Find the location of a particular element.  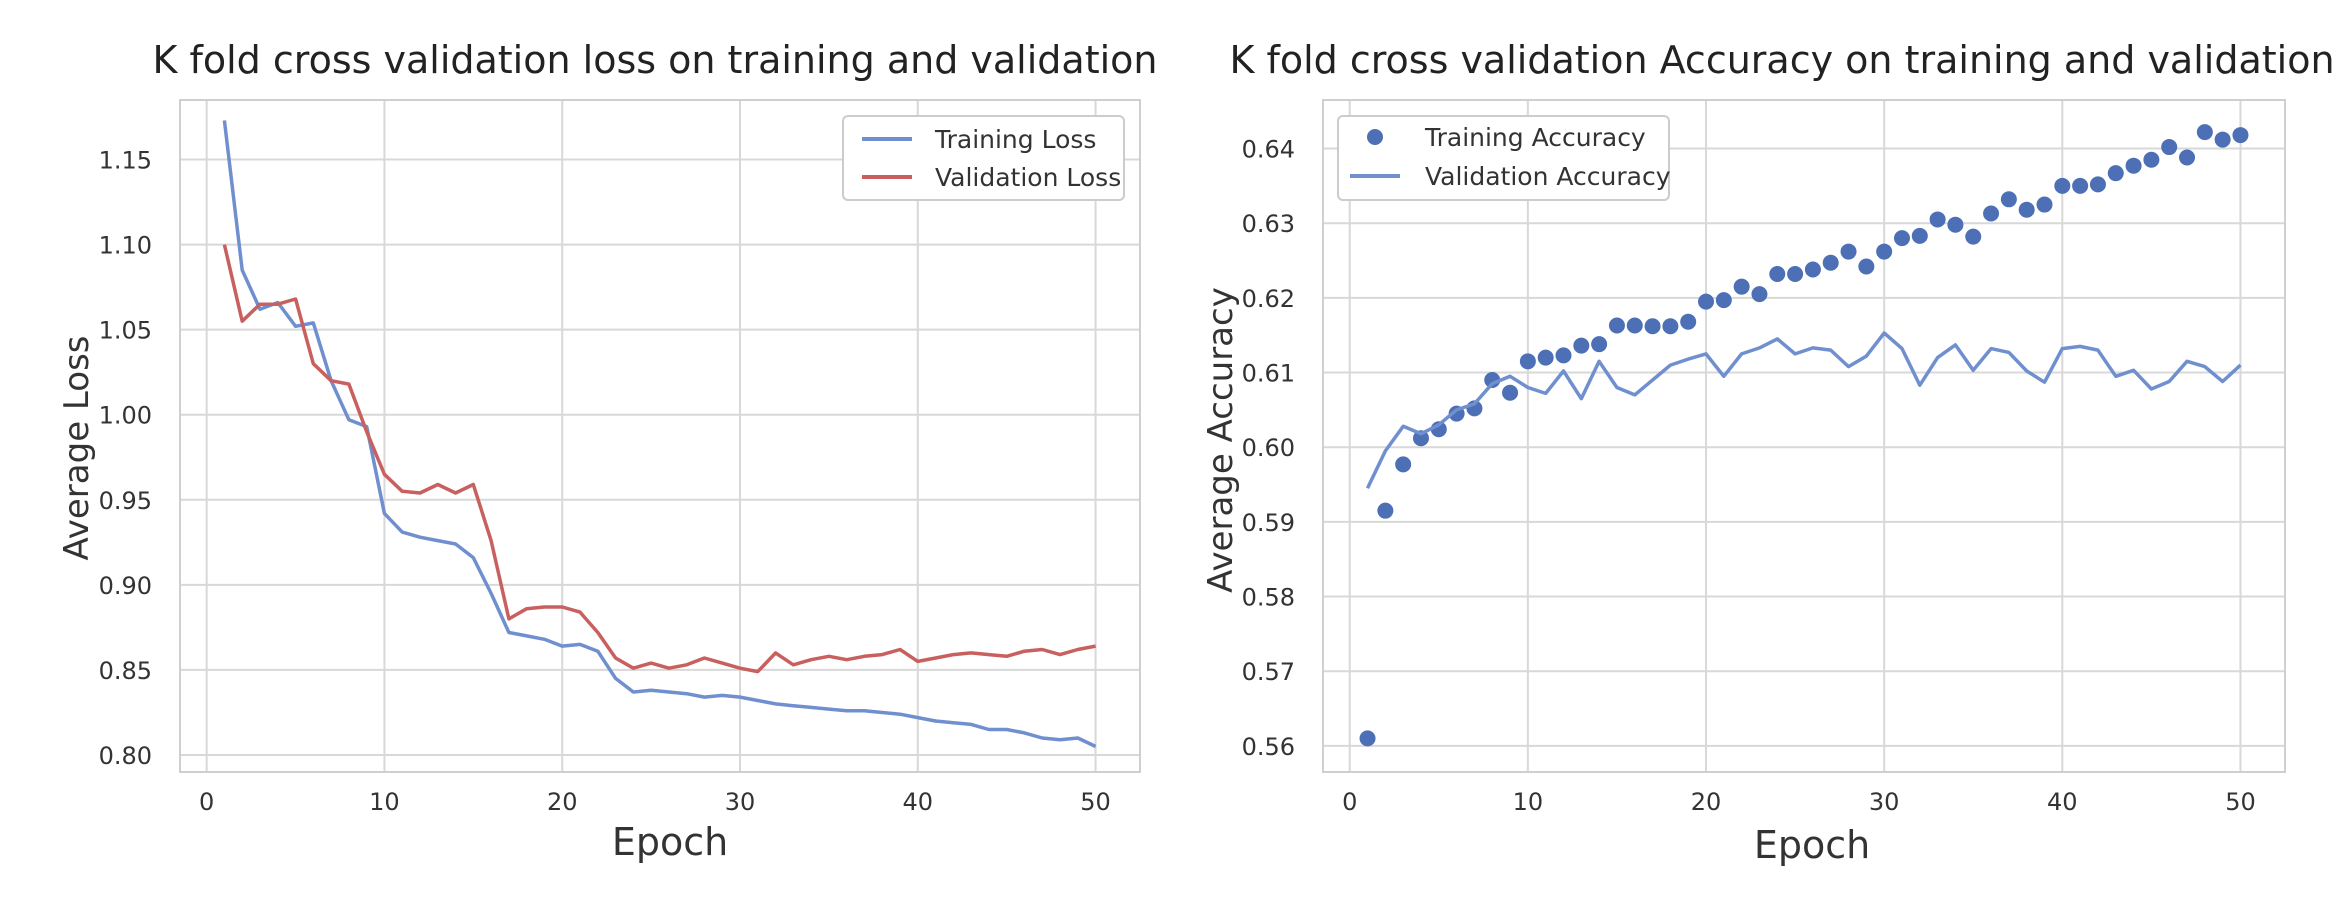

accuracy-y-tick-label: 0.56 is located at coordinates (1268, 747).